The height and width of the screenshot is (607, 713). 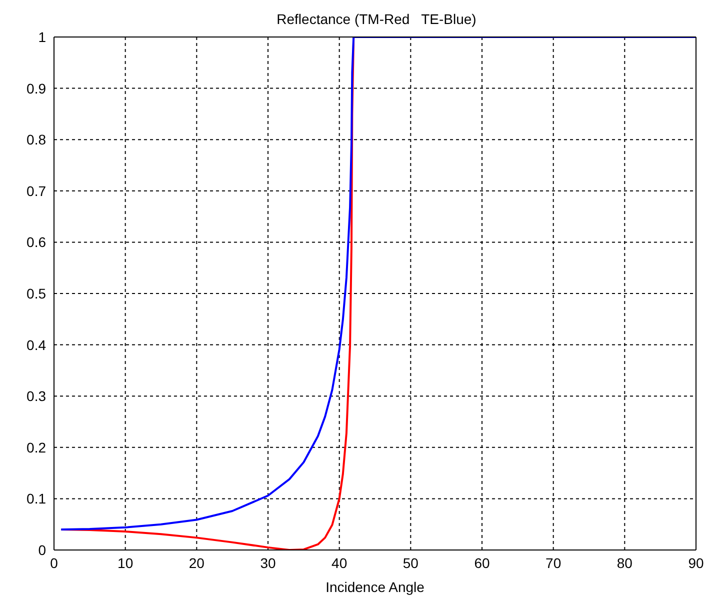 I want to click on x-tick-label: 0, so click(x=54, y=562).